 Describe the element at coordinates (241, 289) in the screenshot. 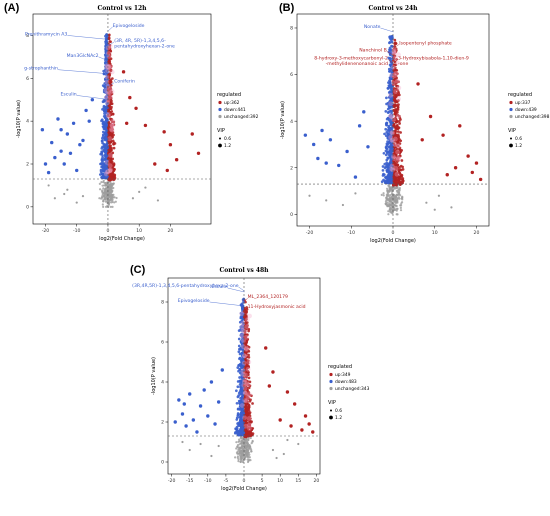

I see `annotation-leader` at that location.